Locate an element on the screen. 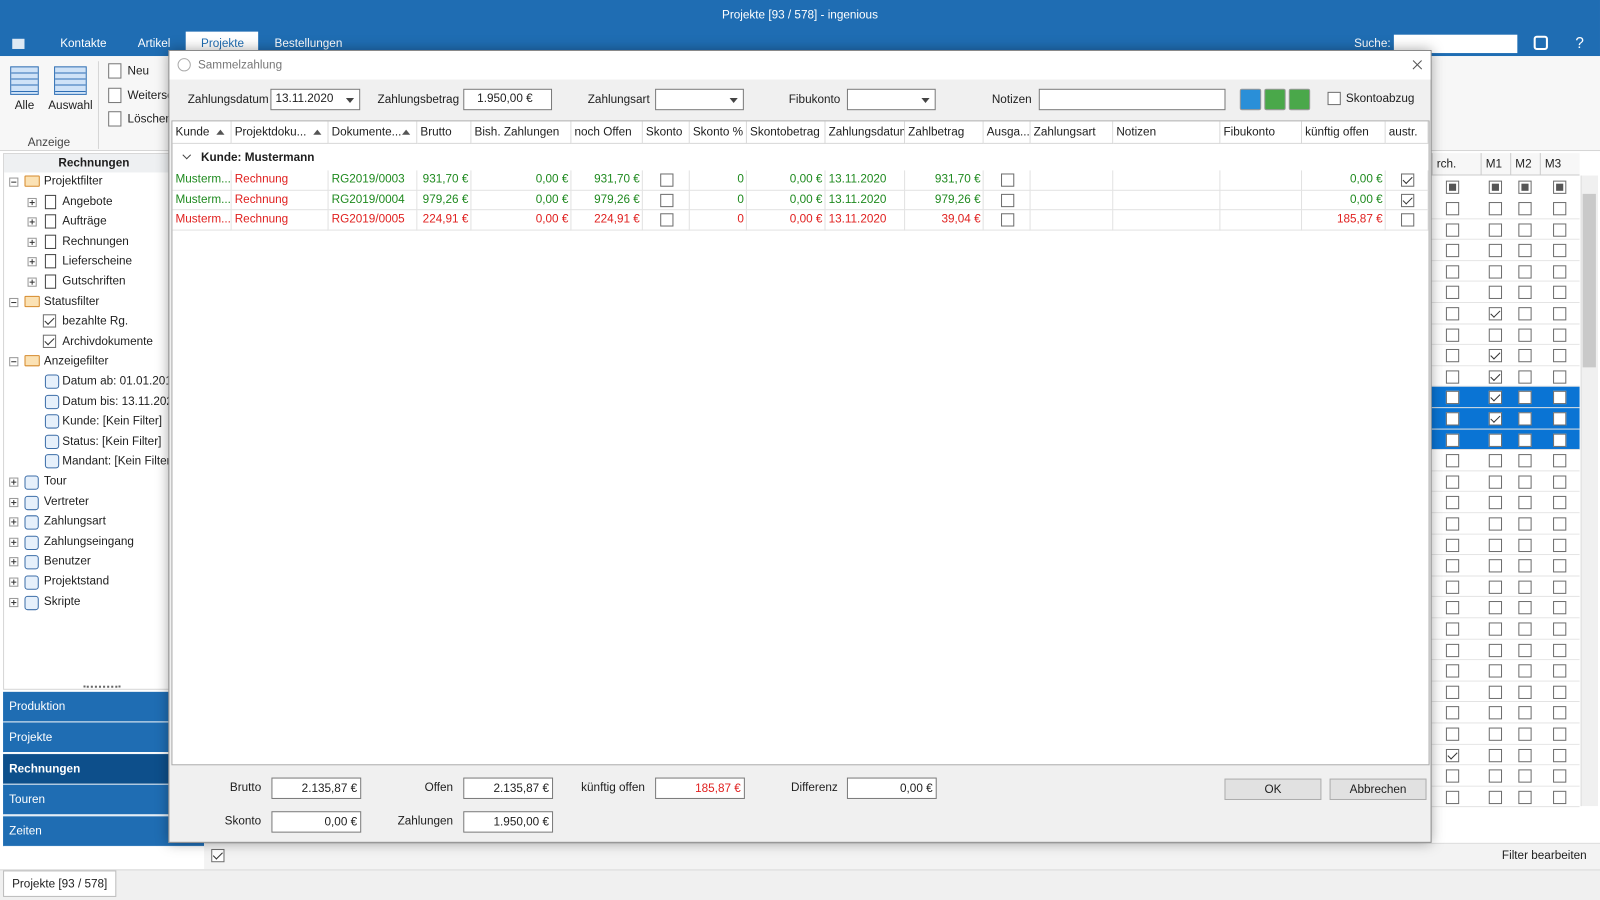  action-label: Neu is located at coordinates (138, 71).